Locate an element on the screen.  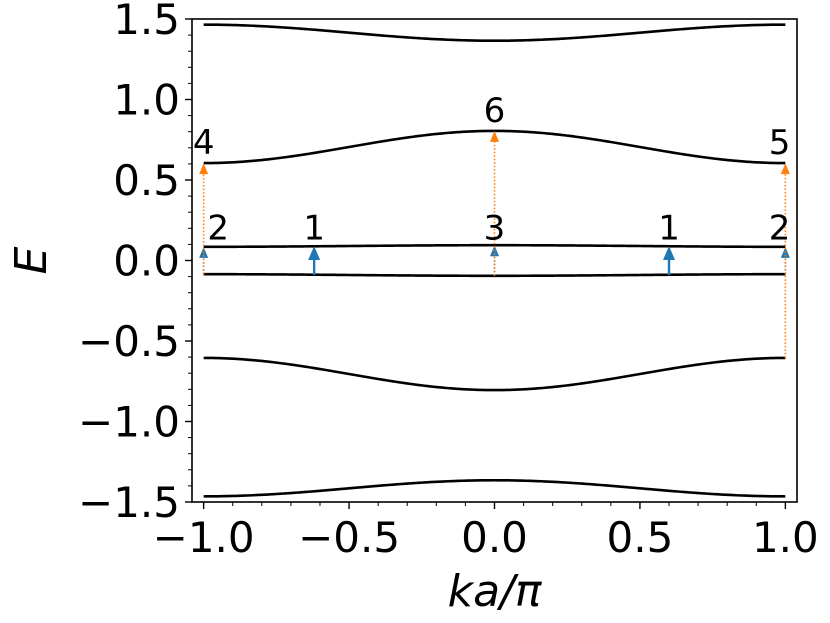
y-tick-label-2: 1.0 is located at coordinates (146, 100).